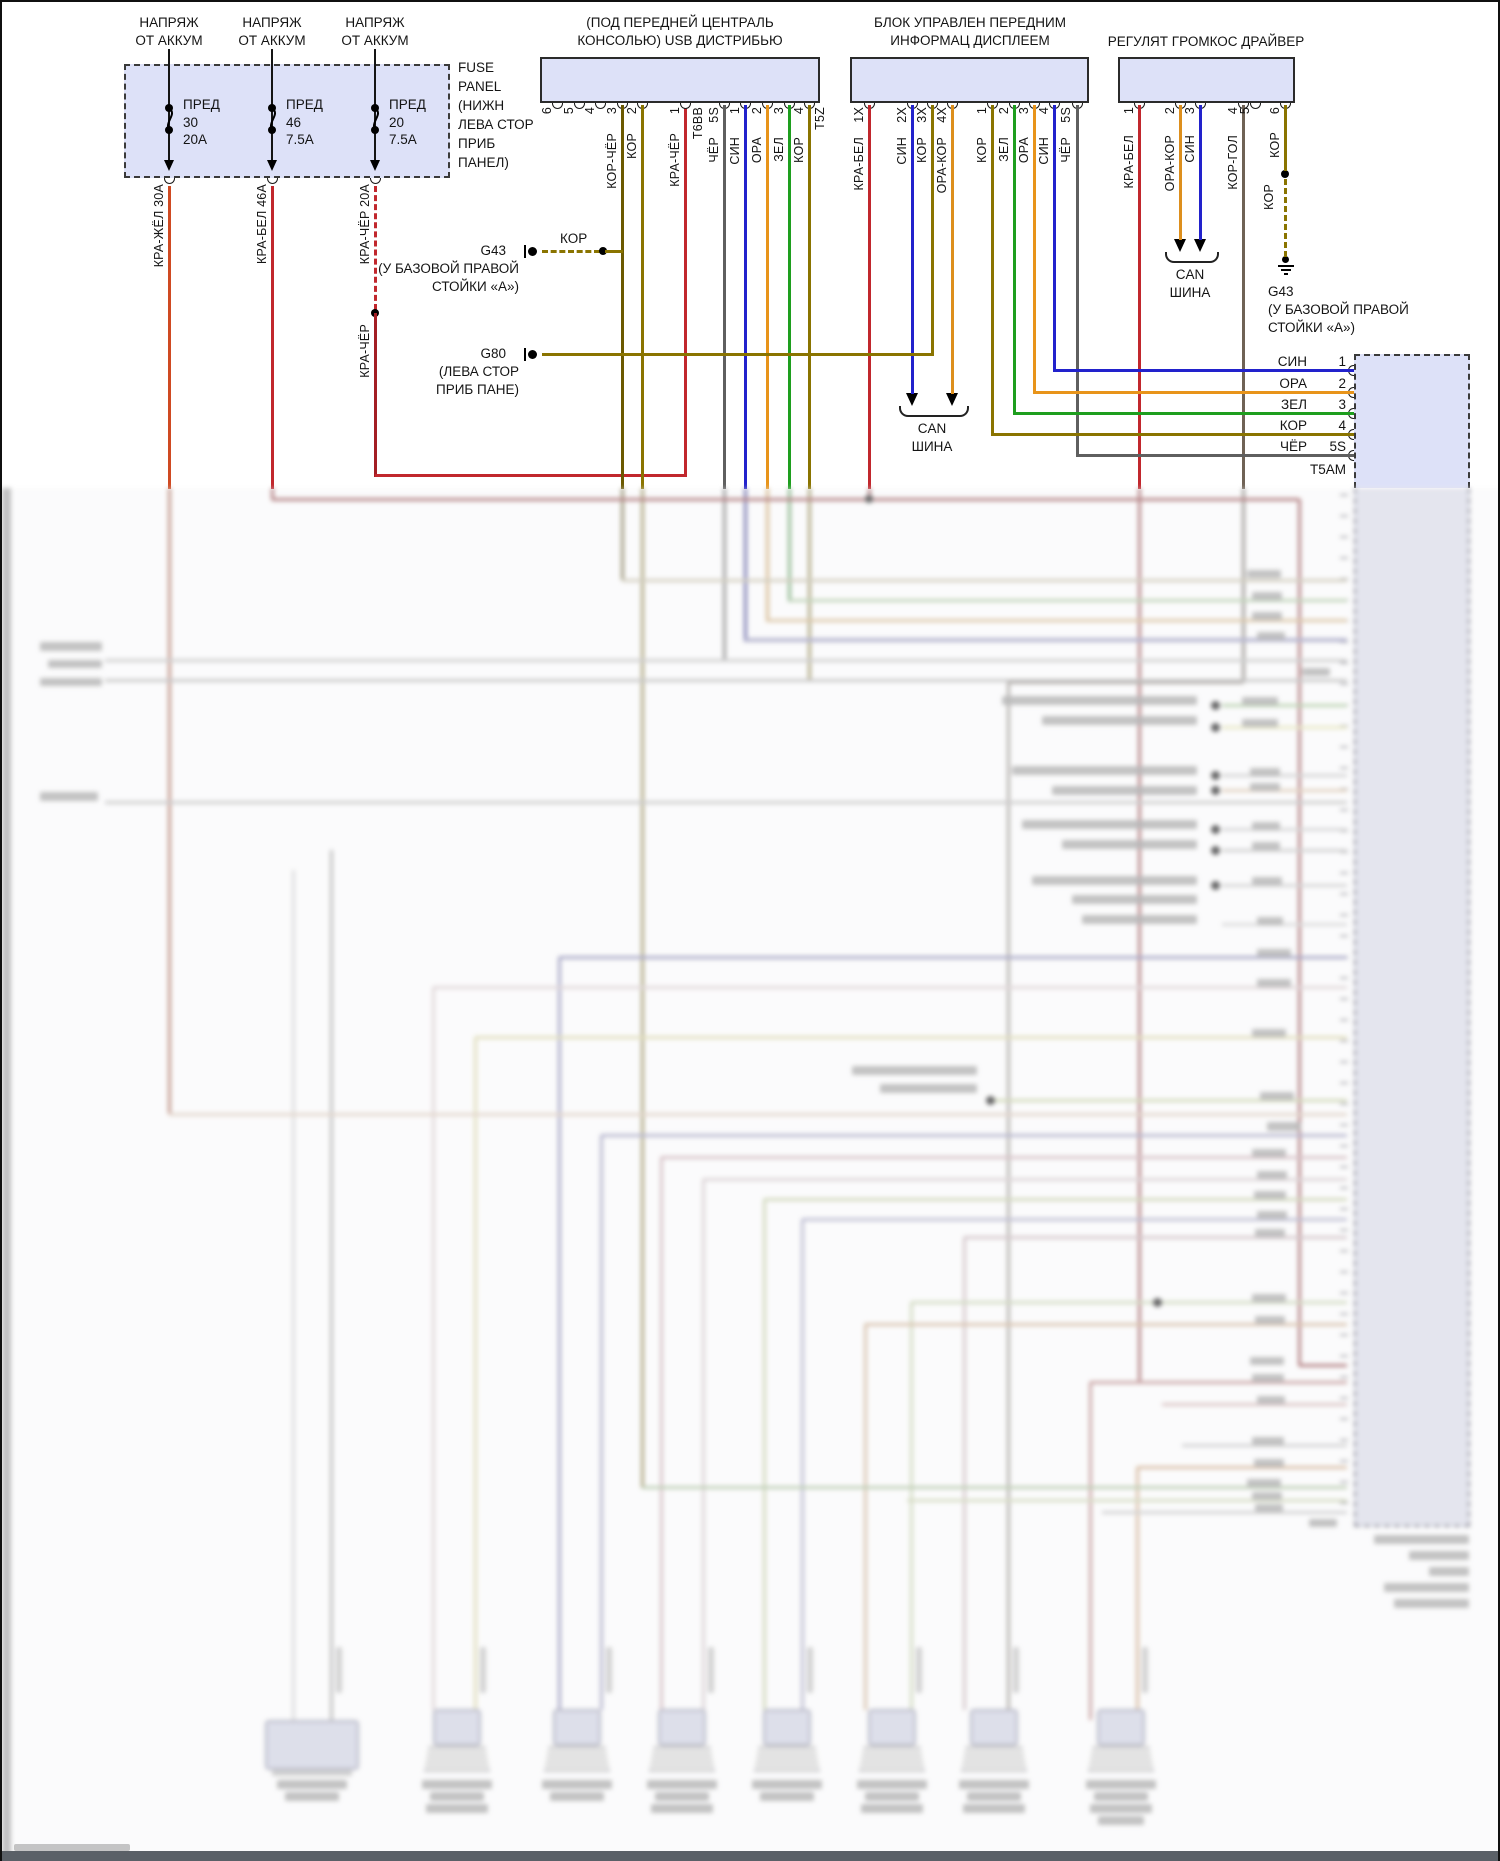 This screenshot has height=1861, width=1500. Describe the element at coordinates (1412, 421) in the screenshot. I see `right-module-box-top` at that location.